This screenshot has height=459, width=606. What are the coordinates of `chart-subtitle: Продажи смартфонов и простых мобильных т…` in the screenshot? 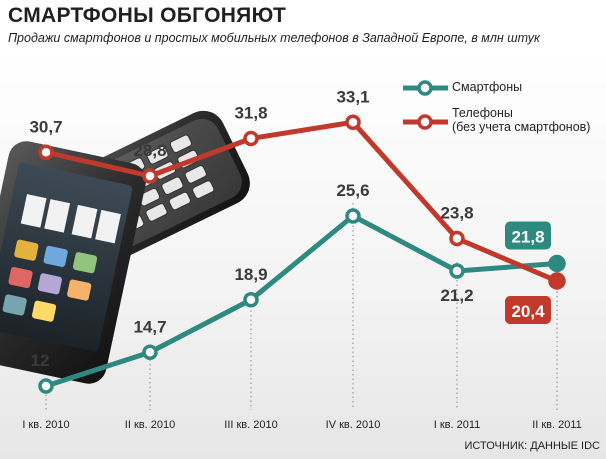 It's located at (274, 38).